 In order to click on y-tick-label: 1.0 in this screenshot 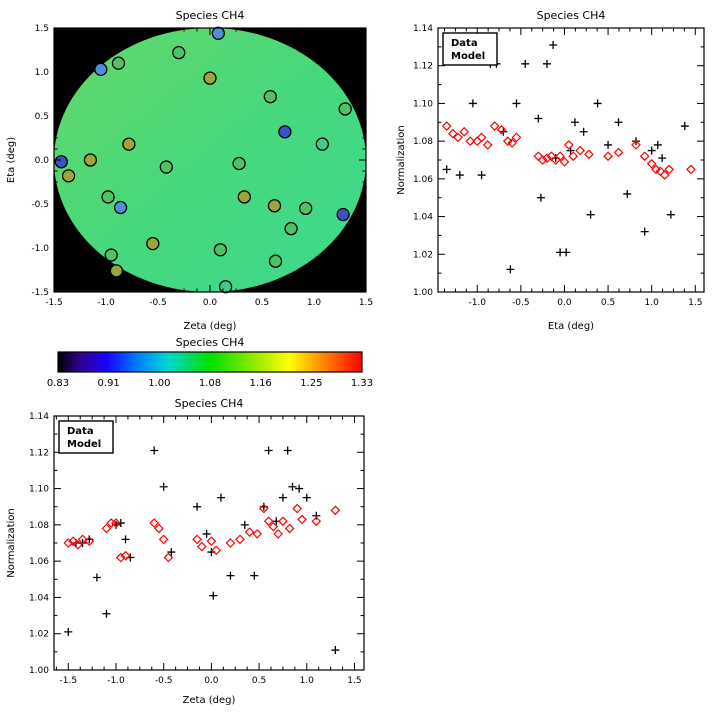, I will do `click(42, 73)`.